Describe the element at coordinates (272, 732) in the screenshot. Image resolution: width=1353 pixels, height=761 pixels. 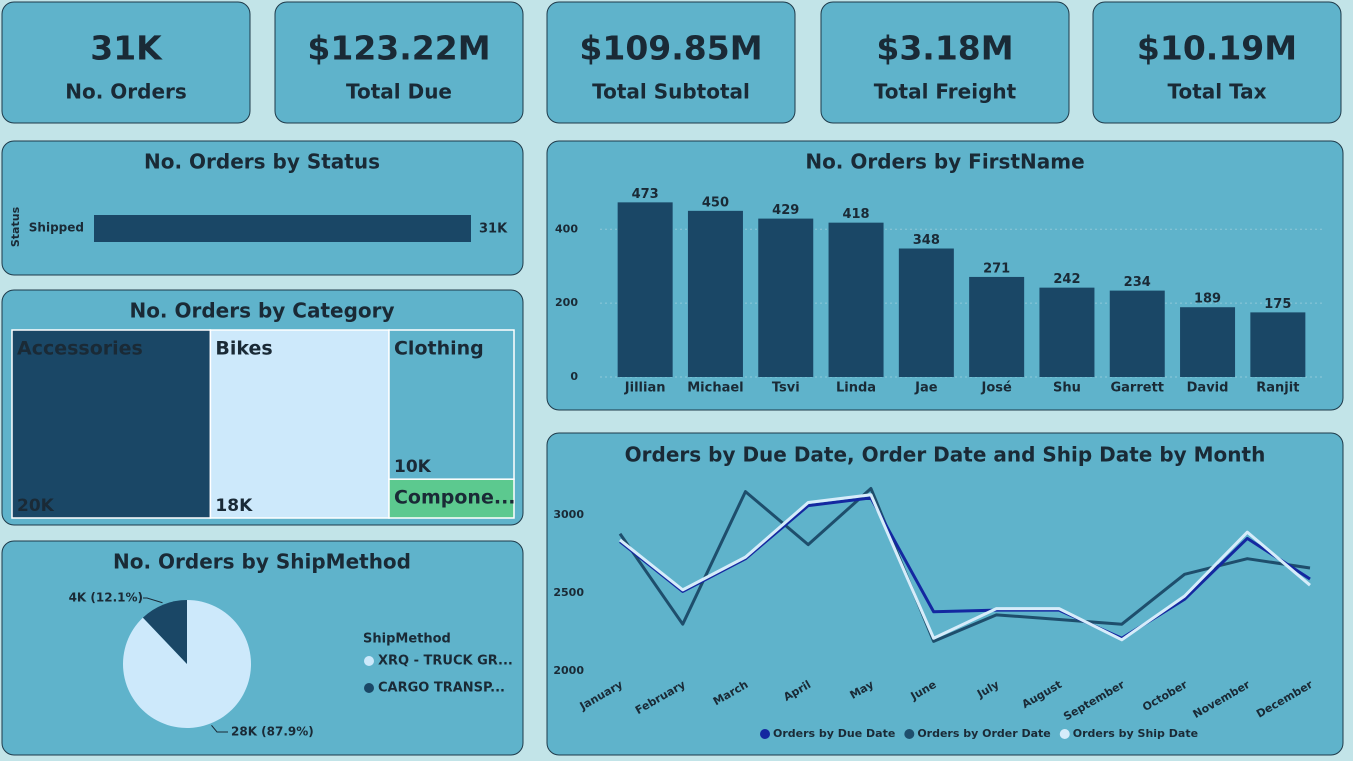
I see `data-label: 28K (87.9%)` at that location.